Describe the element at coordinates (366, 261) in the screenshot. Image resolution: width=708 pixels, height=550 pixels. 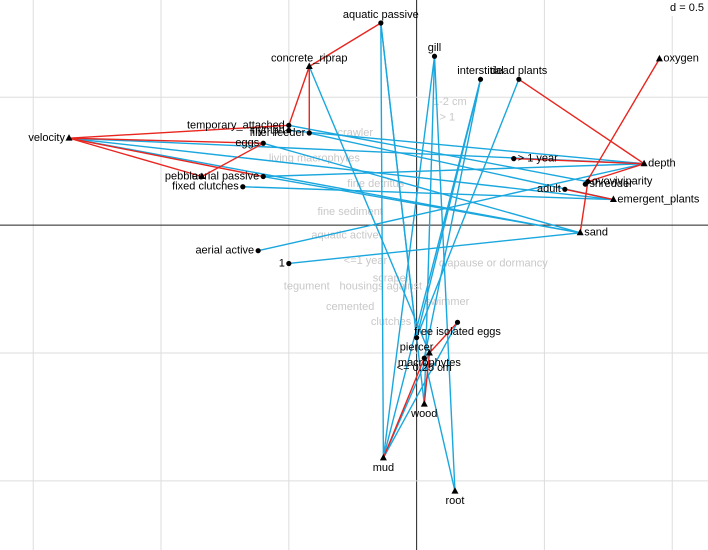
I see `faded-label: <=1 year` at that location.